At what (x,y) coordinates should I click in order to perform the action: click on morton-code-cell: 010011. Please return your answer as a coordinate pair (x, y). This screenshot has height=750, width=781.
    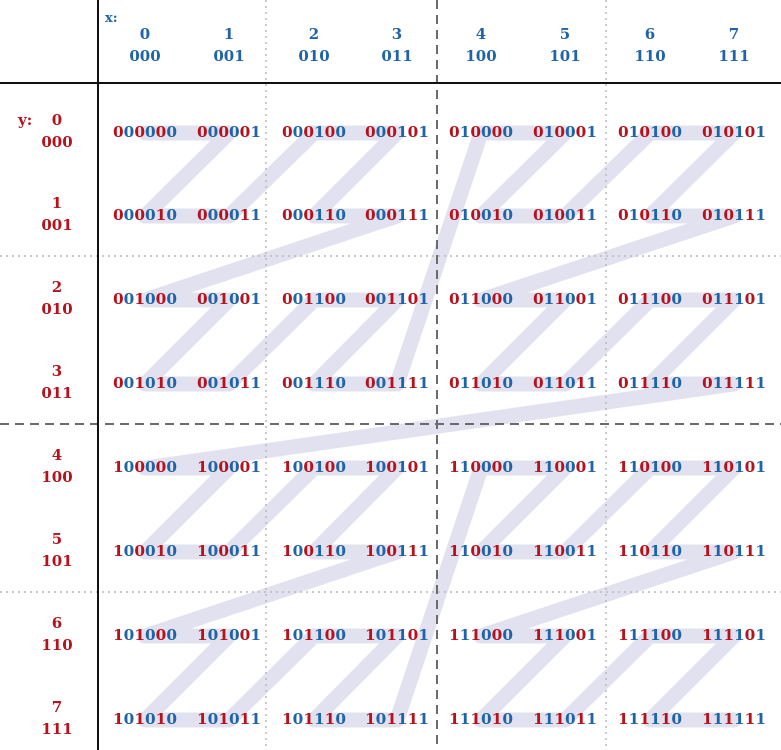
    Looking at the image, I should click on (565, 215).